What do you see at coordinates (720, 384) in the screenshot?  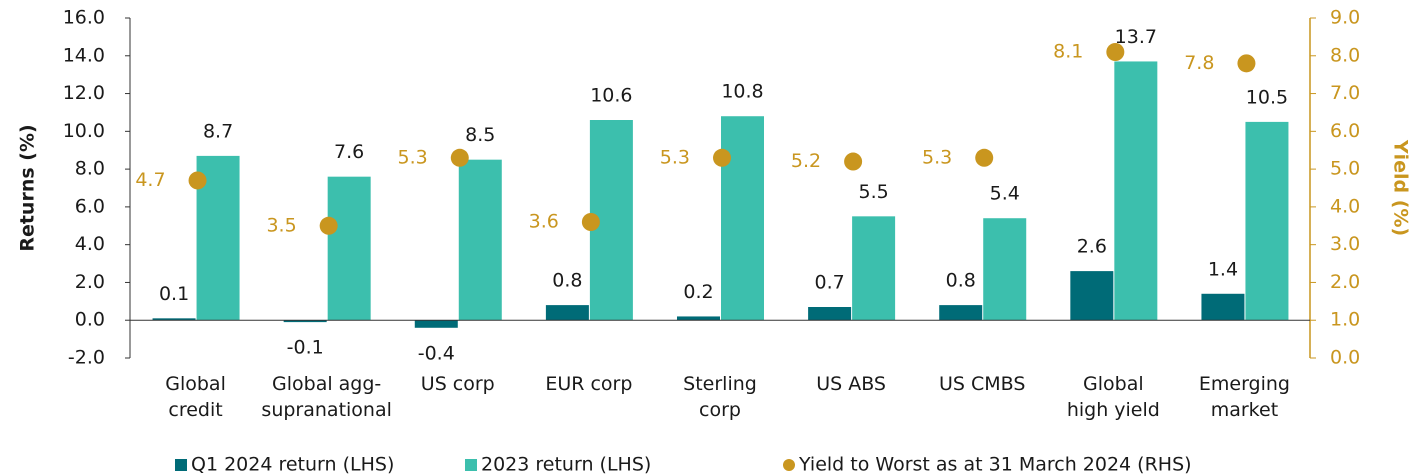 I see `x-tick-label-line: Sterling` at bounding box center [720, 384].